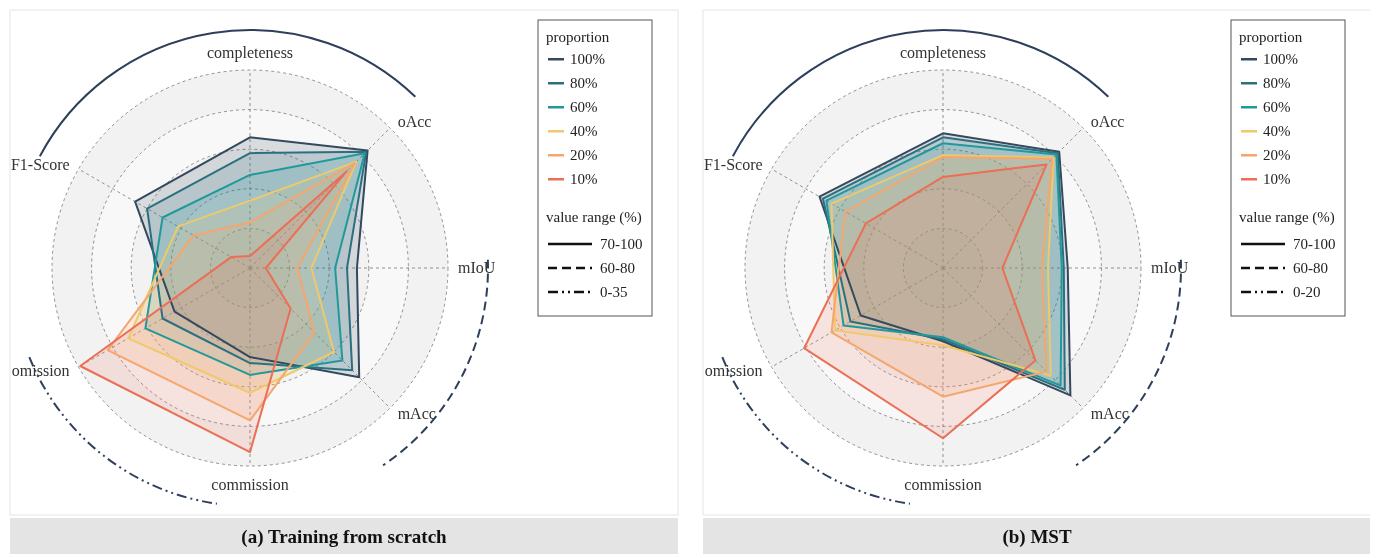 Image resolution: width=1378 pixels, height=558 pixels. I want to click on text: (b) MST, so click(1037, 537).